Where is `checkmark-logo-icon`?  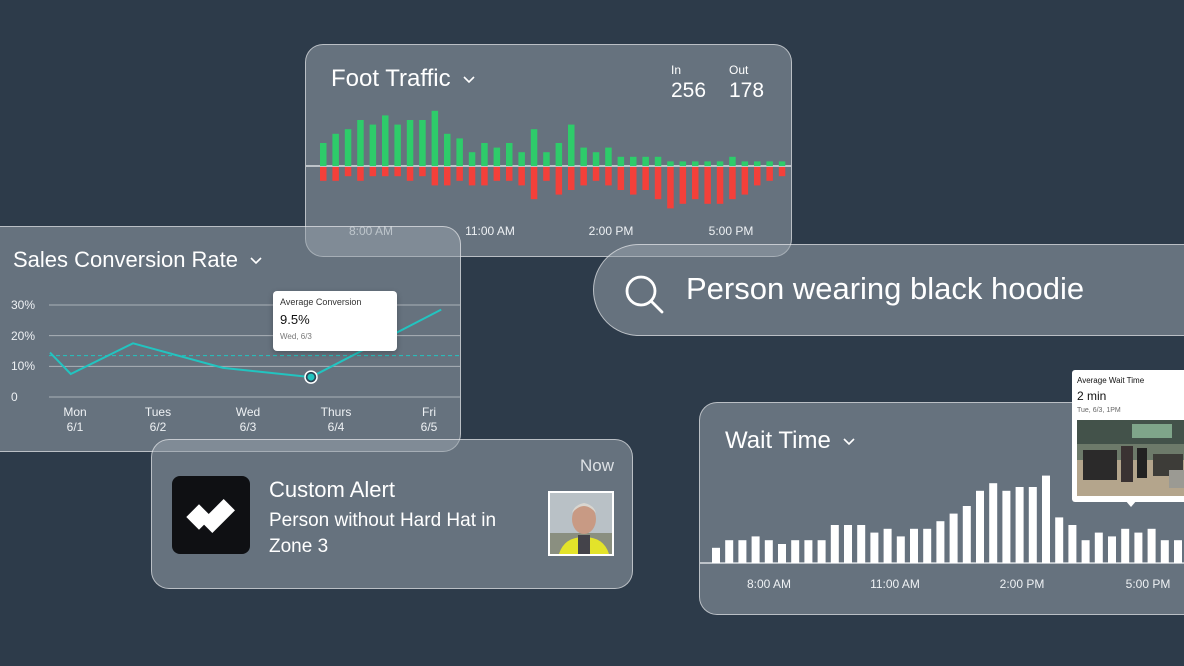
checkmark-logo-icon is located at coordinates (210, 516).